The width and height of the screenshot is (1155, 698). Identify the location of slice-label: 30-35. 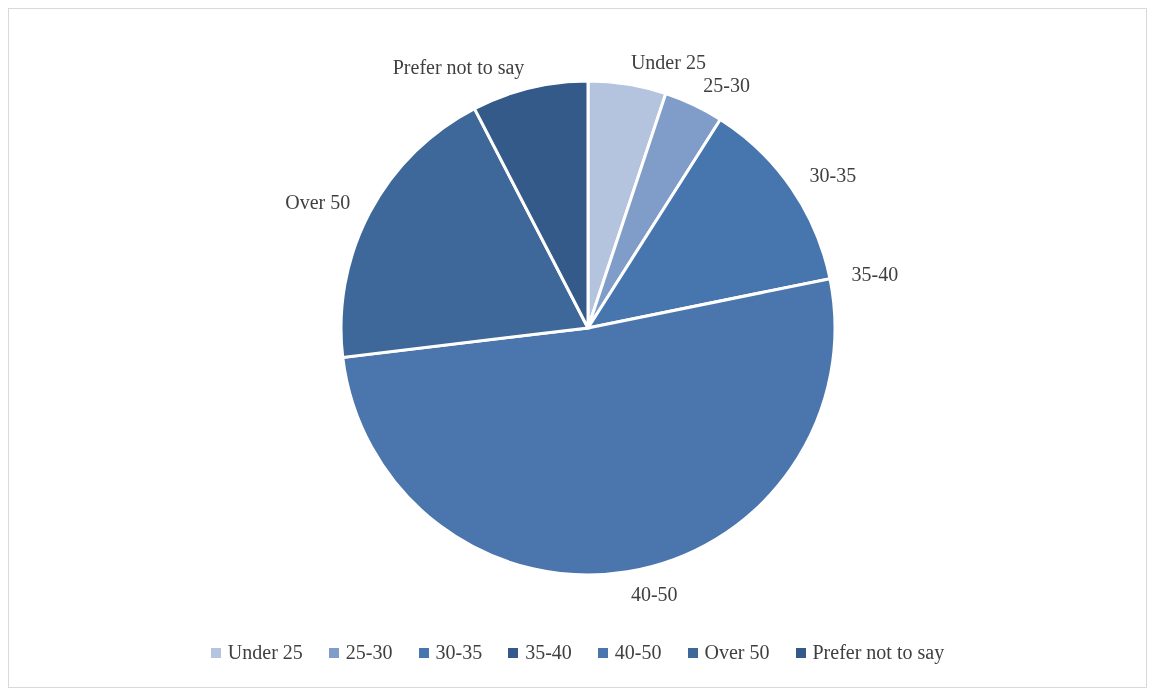
(833, 175).